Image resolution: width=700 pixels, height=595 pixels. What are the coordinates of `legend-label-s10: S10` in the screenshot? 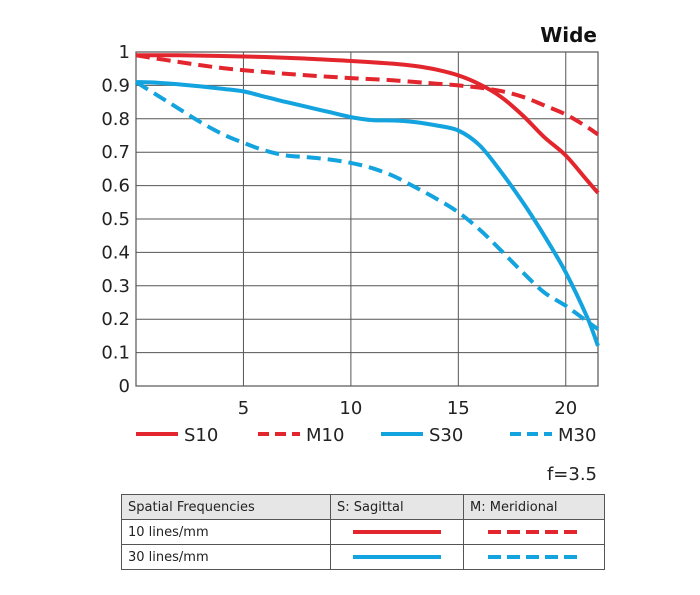 It's located at (201, 435).